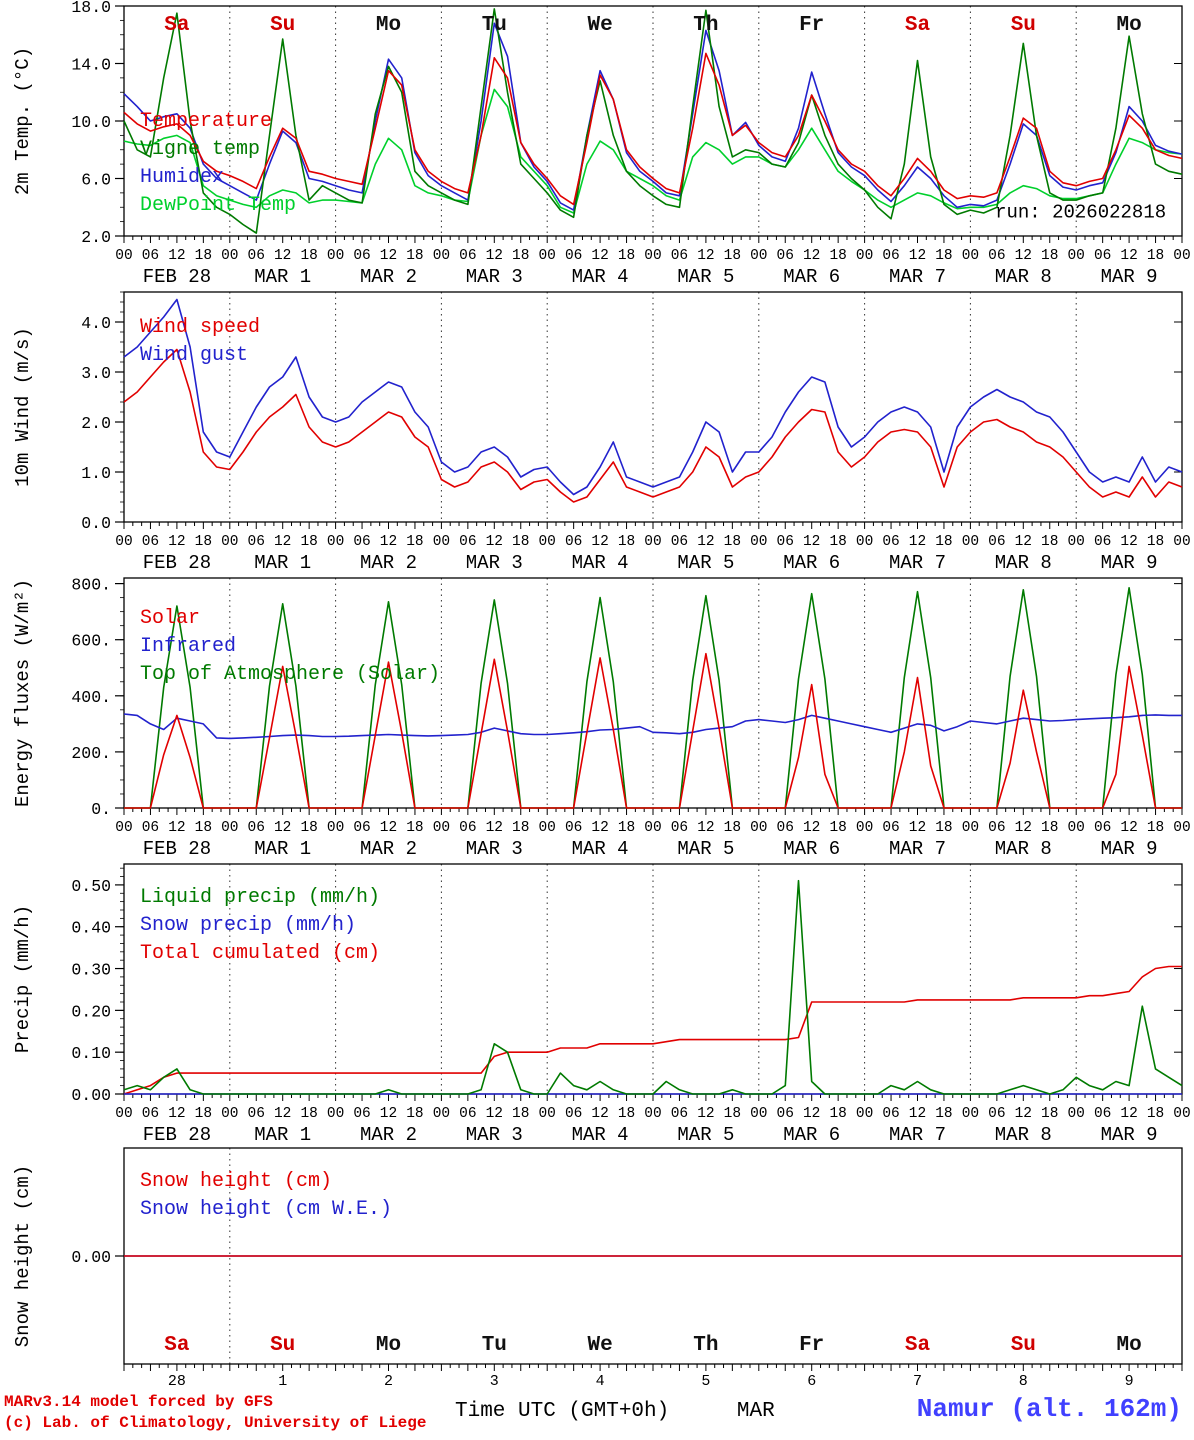 The width and height of the screenshot is (1194, 1440). What do you see at coordinates (1129, 848) in the screenshot?
I see `date-label: MAR 9` at bounding box center [1129, 848].